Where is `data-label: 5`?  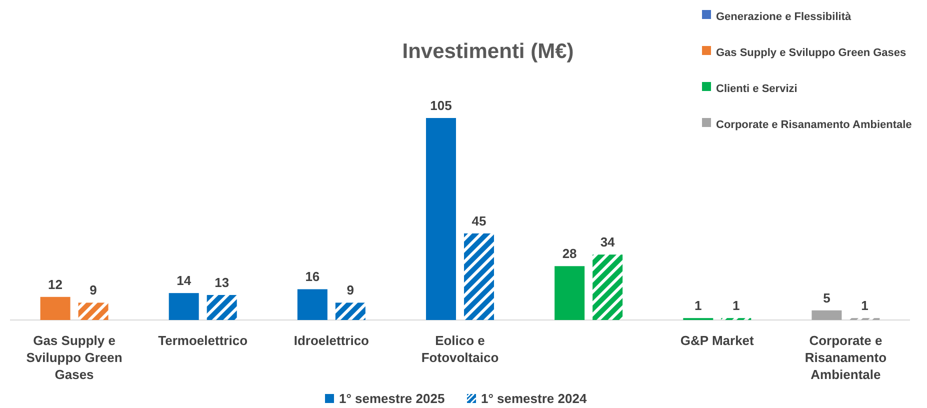
data-label: 5 is located at coordinates (826, 298).